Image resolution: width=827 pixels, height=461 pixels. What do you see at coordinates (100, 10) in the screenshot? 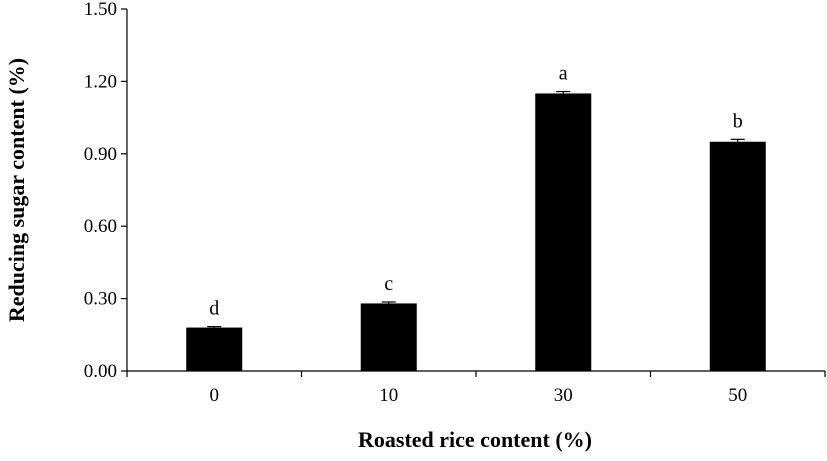
I see `y-tick-label: 1.50` at bounding box center [100, 10].